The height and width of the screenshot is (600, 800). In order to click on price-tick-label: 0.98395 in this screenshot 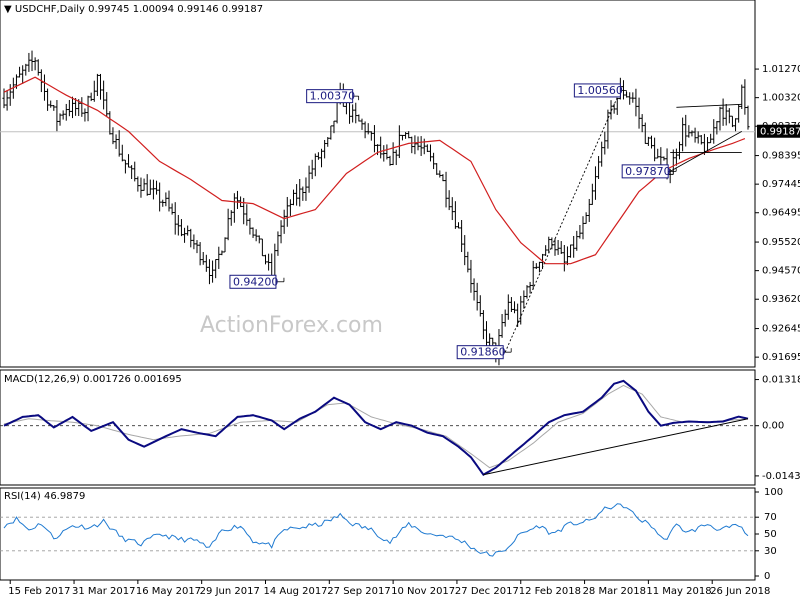, I will do `click(781, 156)`.